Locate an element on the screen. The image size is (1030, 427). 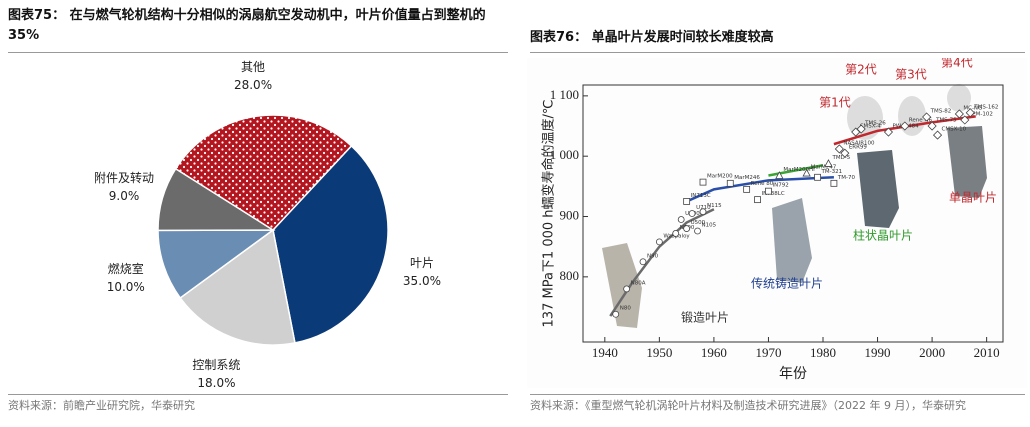
point-label: CMSX-4 is located at coordinates (871, 127).